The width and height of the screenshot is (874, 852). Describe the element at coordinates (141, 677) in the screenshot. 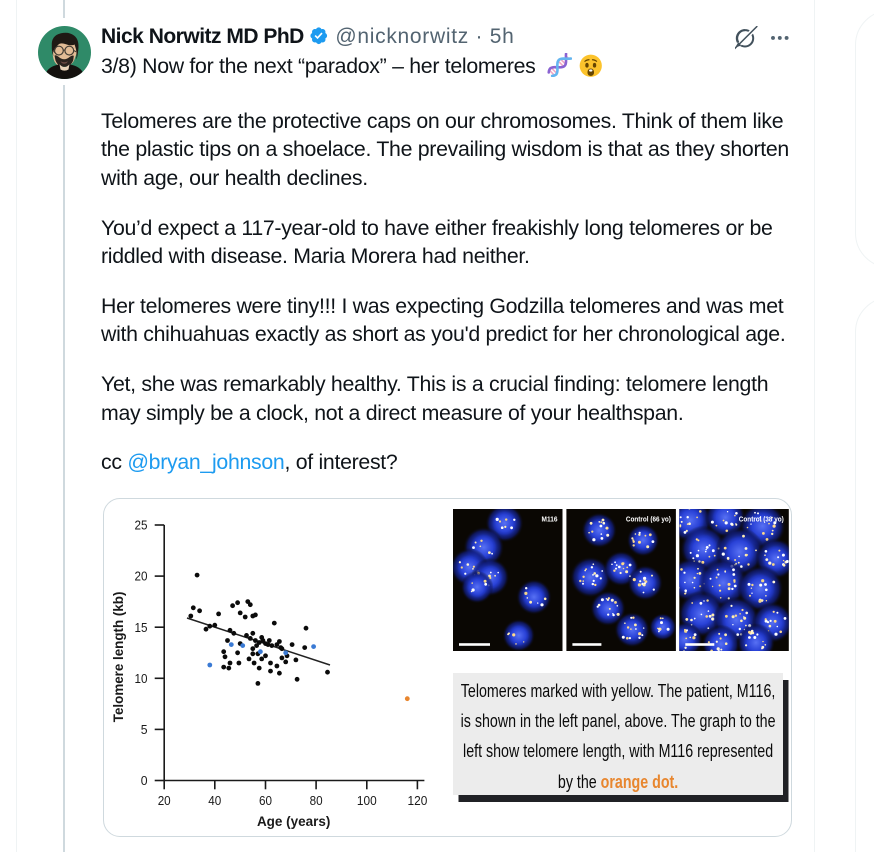

I see `svg-text: 10` at that location.